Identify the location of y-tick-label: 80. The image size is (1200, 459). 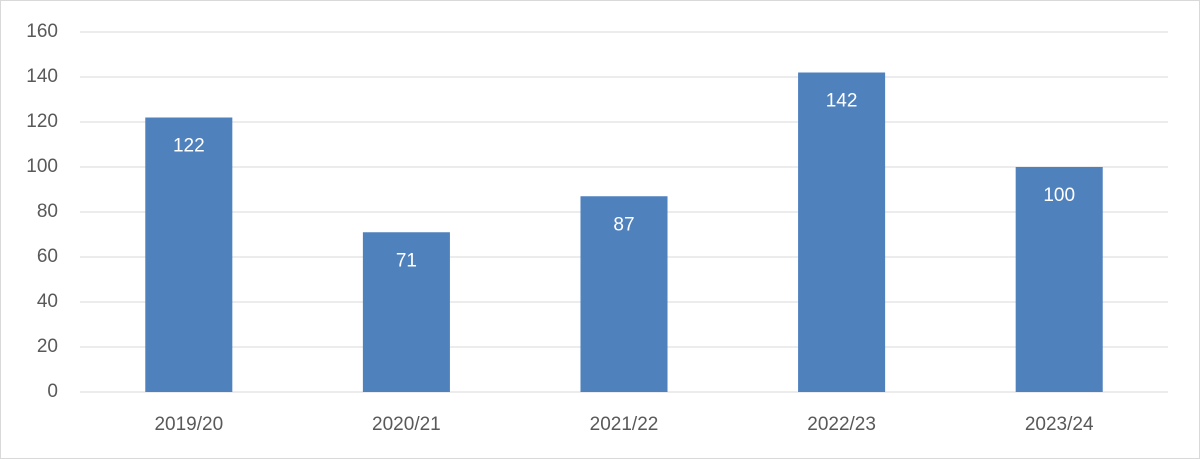
(47, 211).